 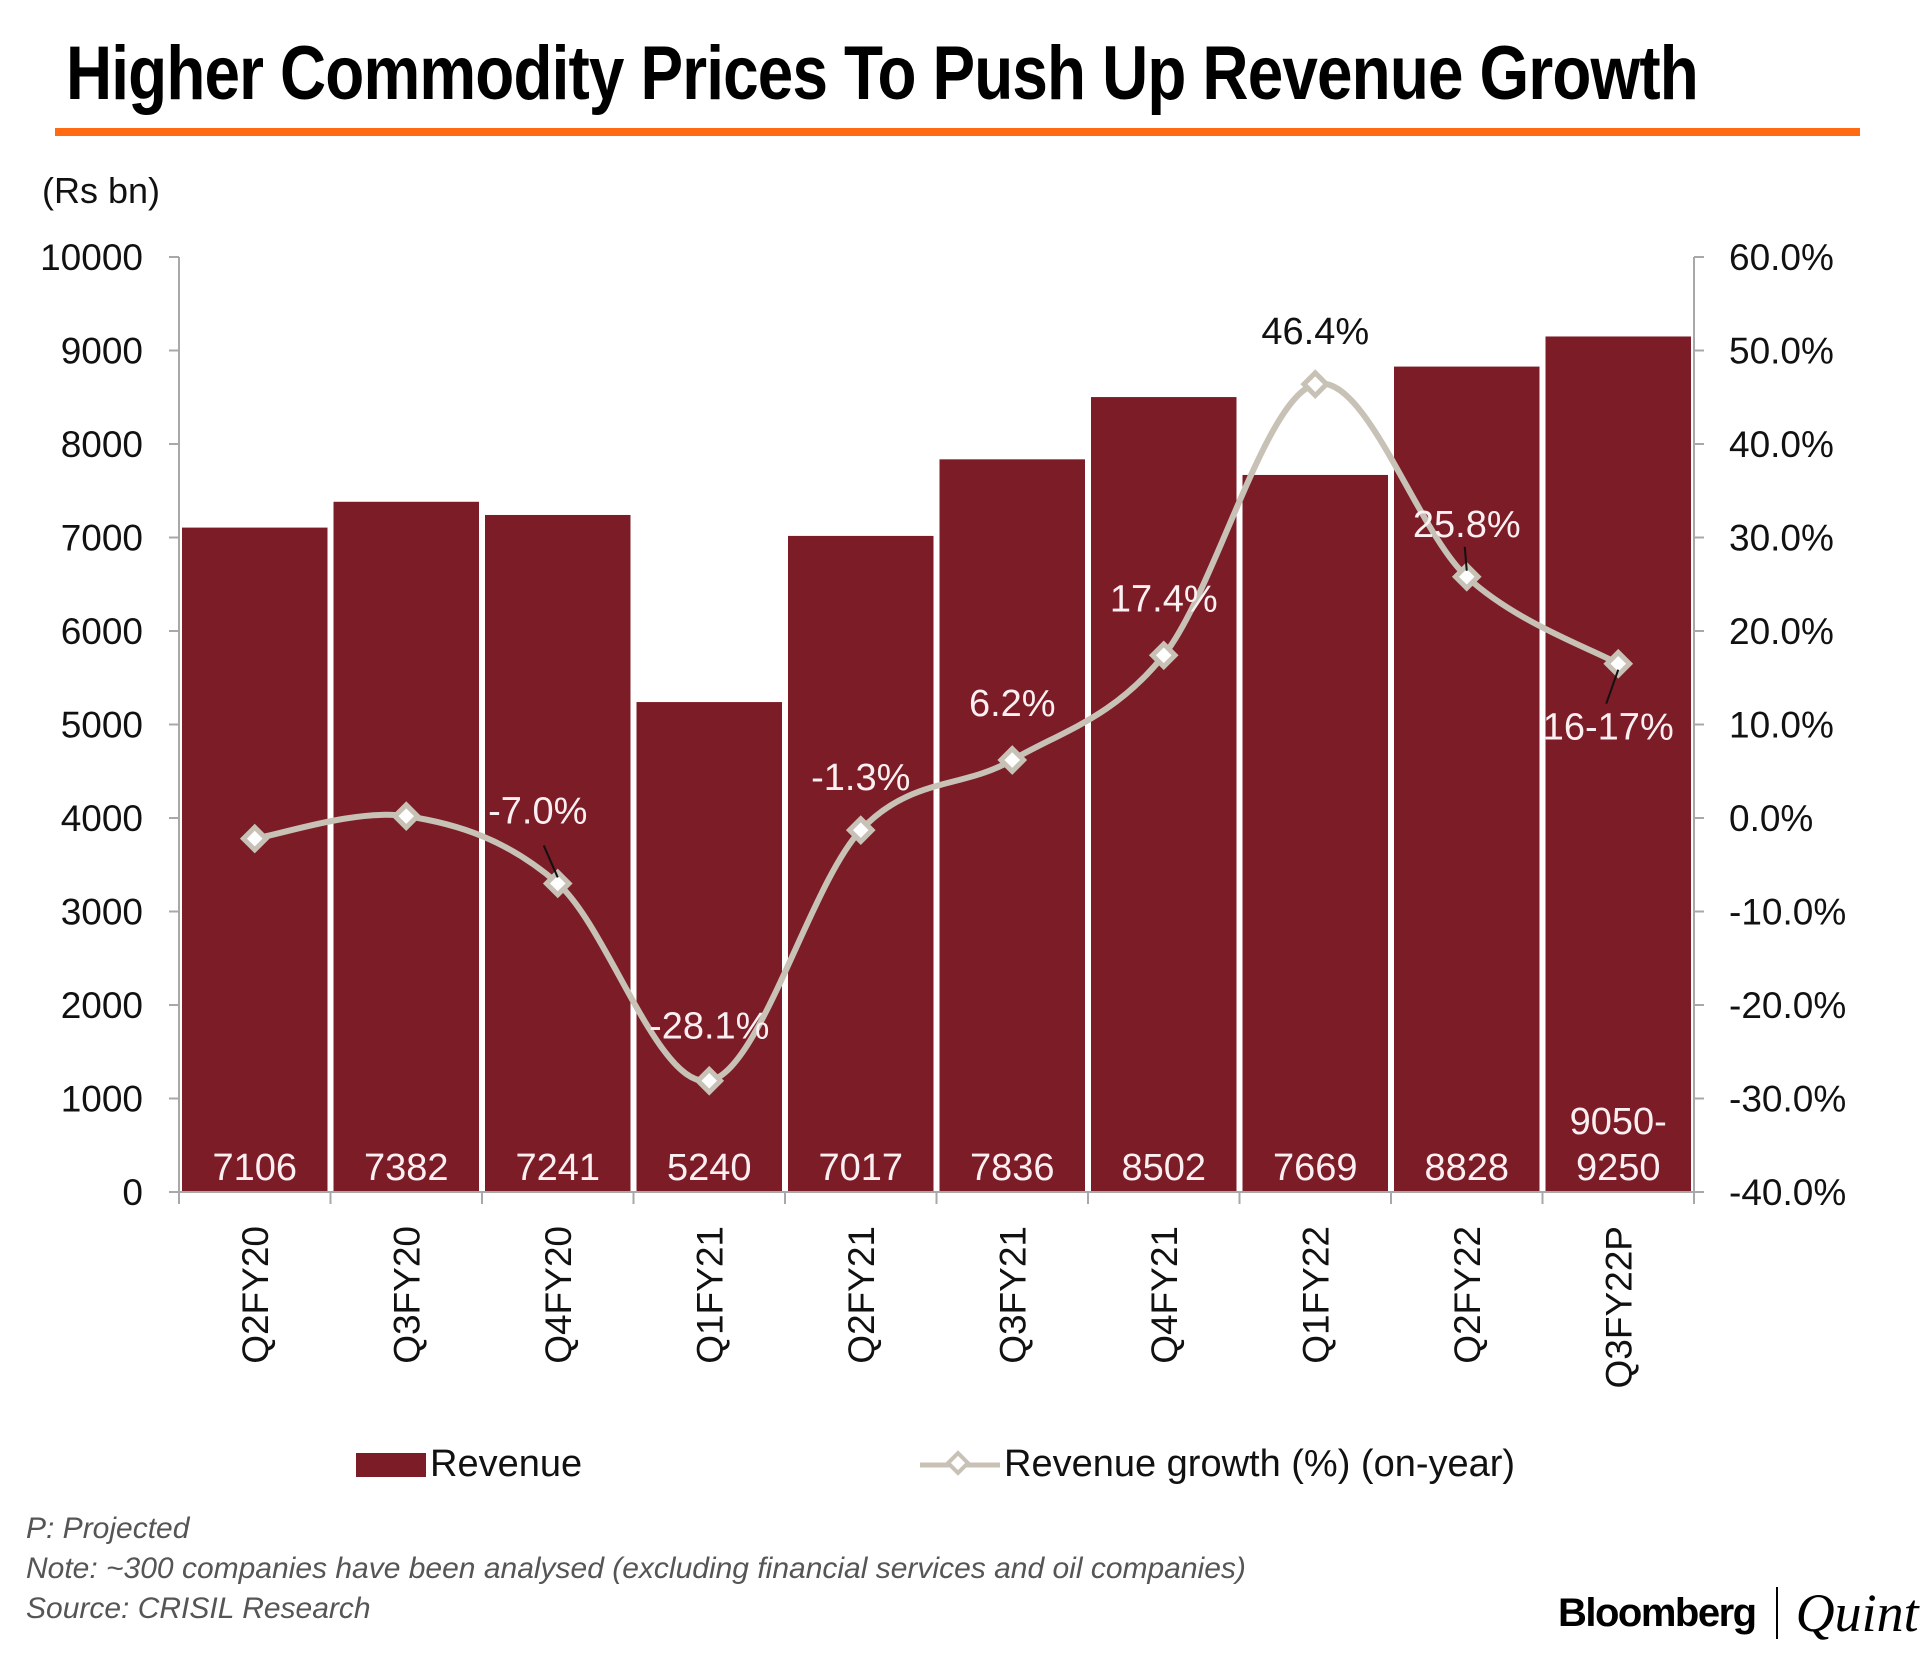 What do you see at coordinates (1771, 818) in the screenshot?
I see `right-axis-tick-label: 0.0%` at bounding box center [1771, 818].